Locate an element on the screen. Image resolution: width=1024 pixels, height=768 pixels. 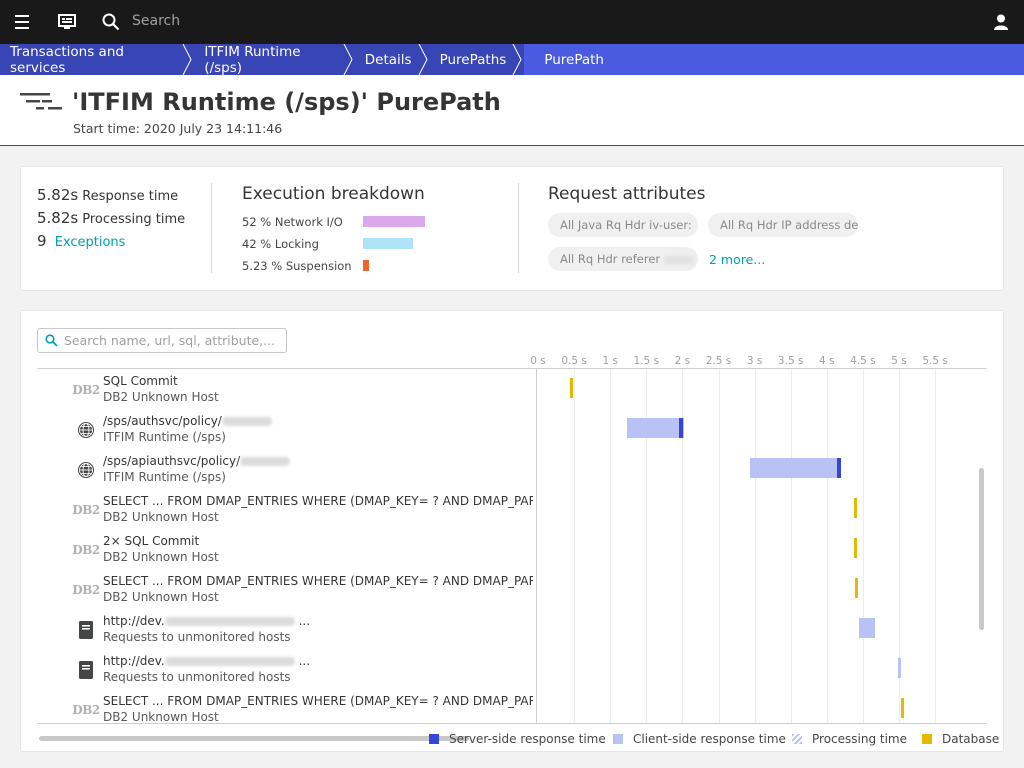
breakdown-bar-locking is located at coordinates (388, 243).